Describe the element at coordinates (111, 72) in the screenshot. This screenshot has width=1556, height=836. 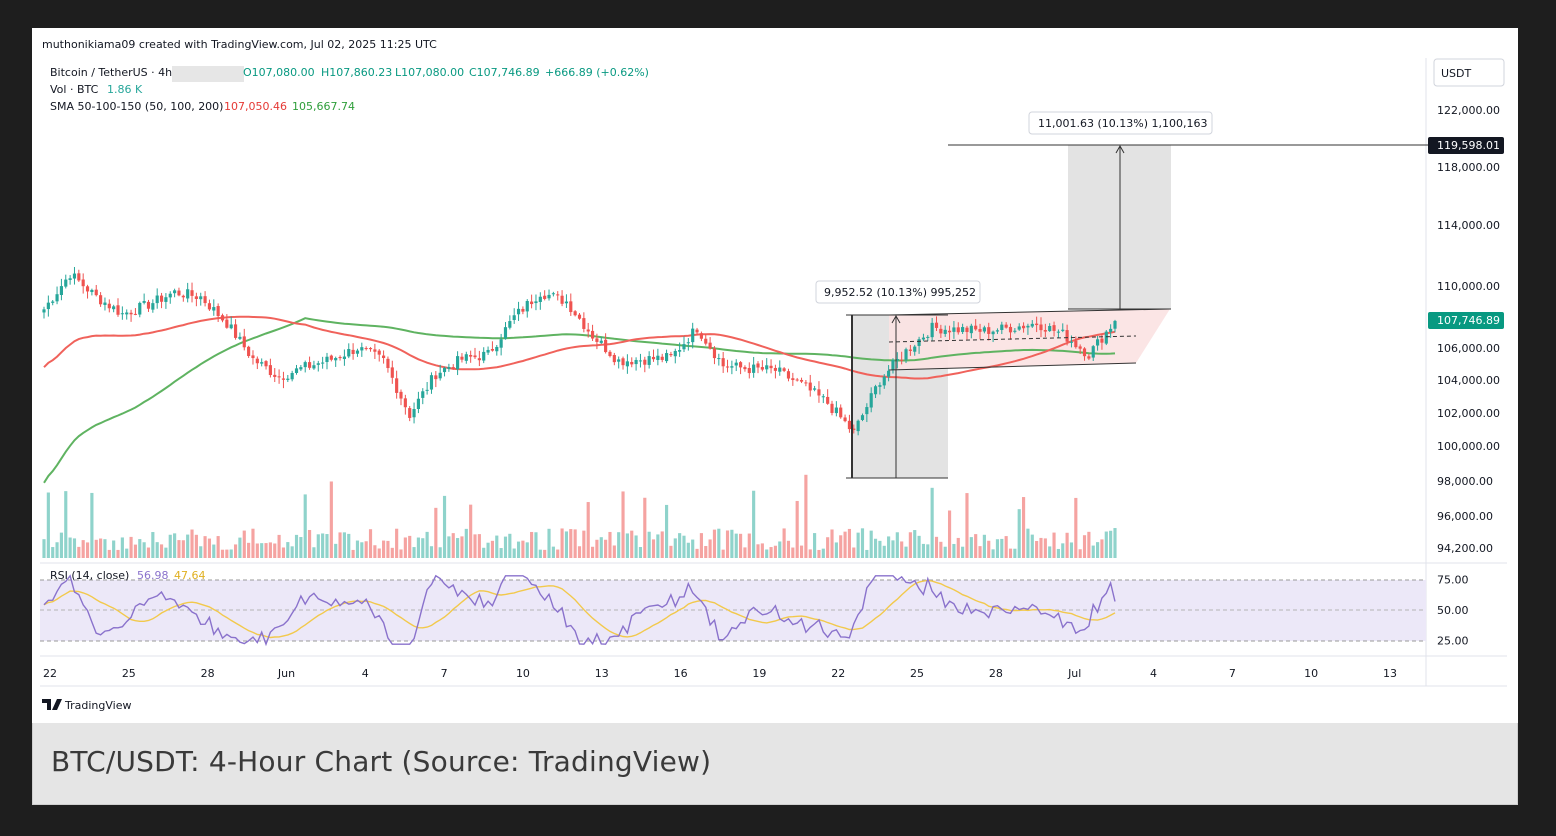
I see `symbol-title: Bitcoin / TetherUS · 4h` at that location.